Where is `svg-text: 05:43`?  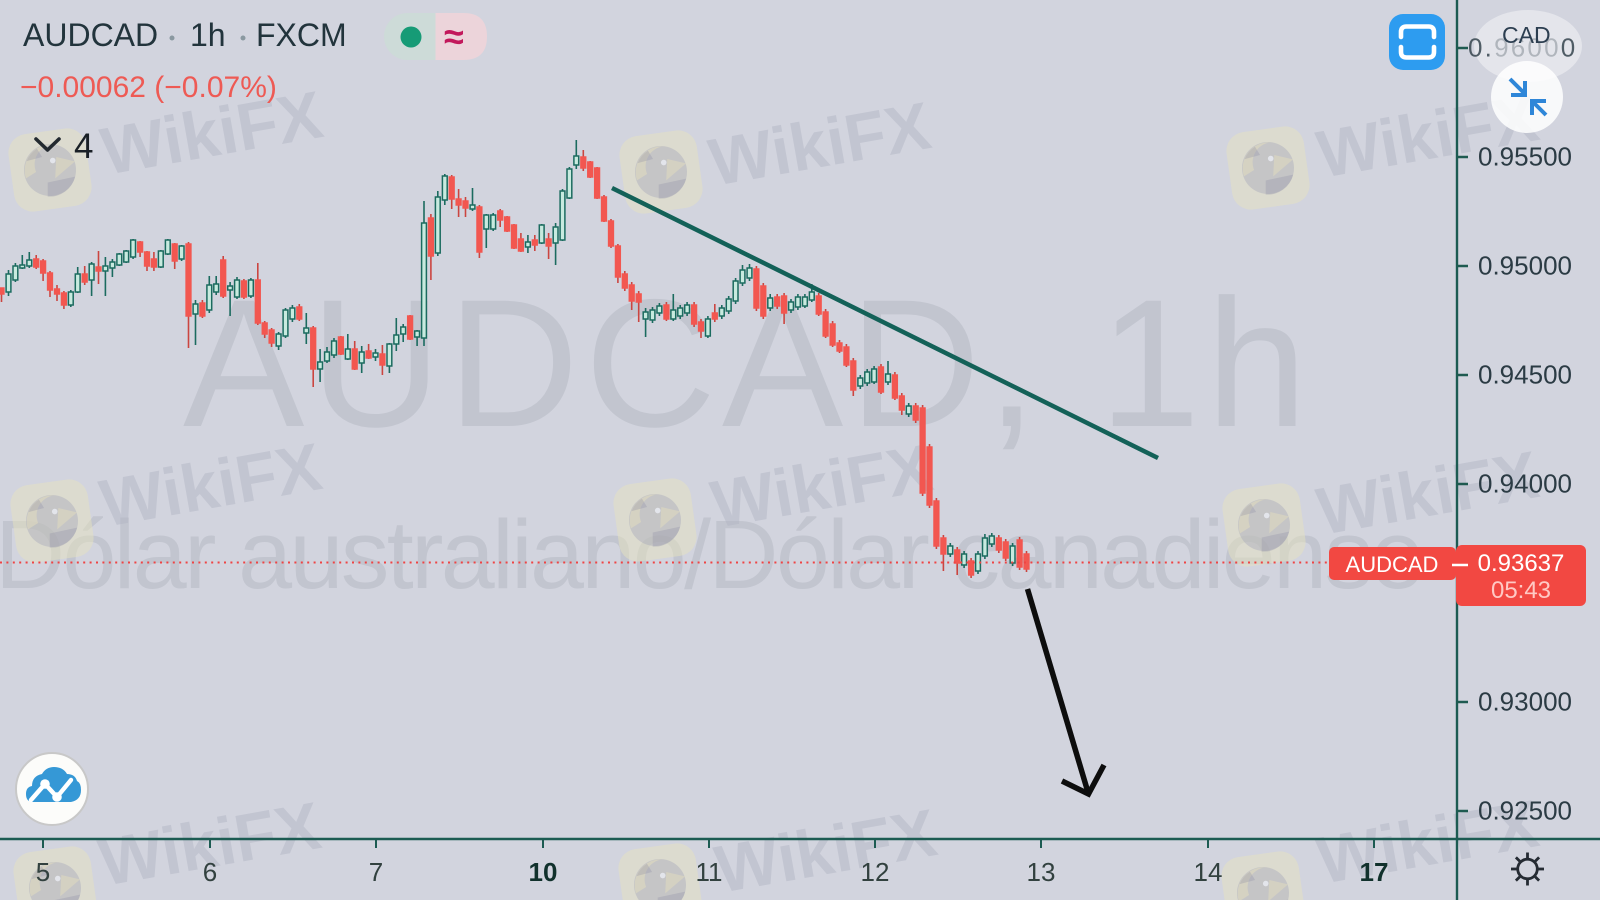
svg-text: 05:43 is located at coordinates (1521, 590).